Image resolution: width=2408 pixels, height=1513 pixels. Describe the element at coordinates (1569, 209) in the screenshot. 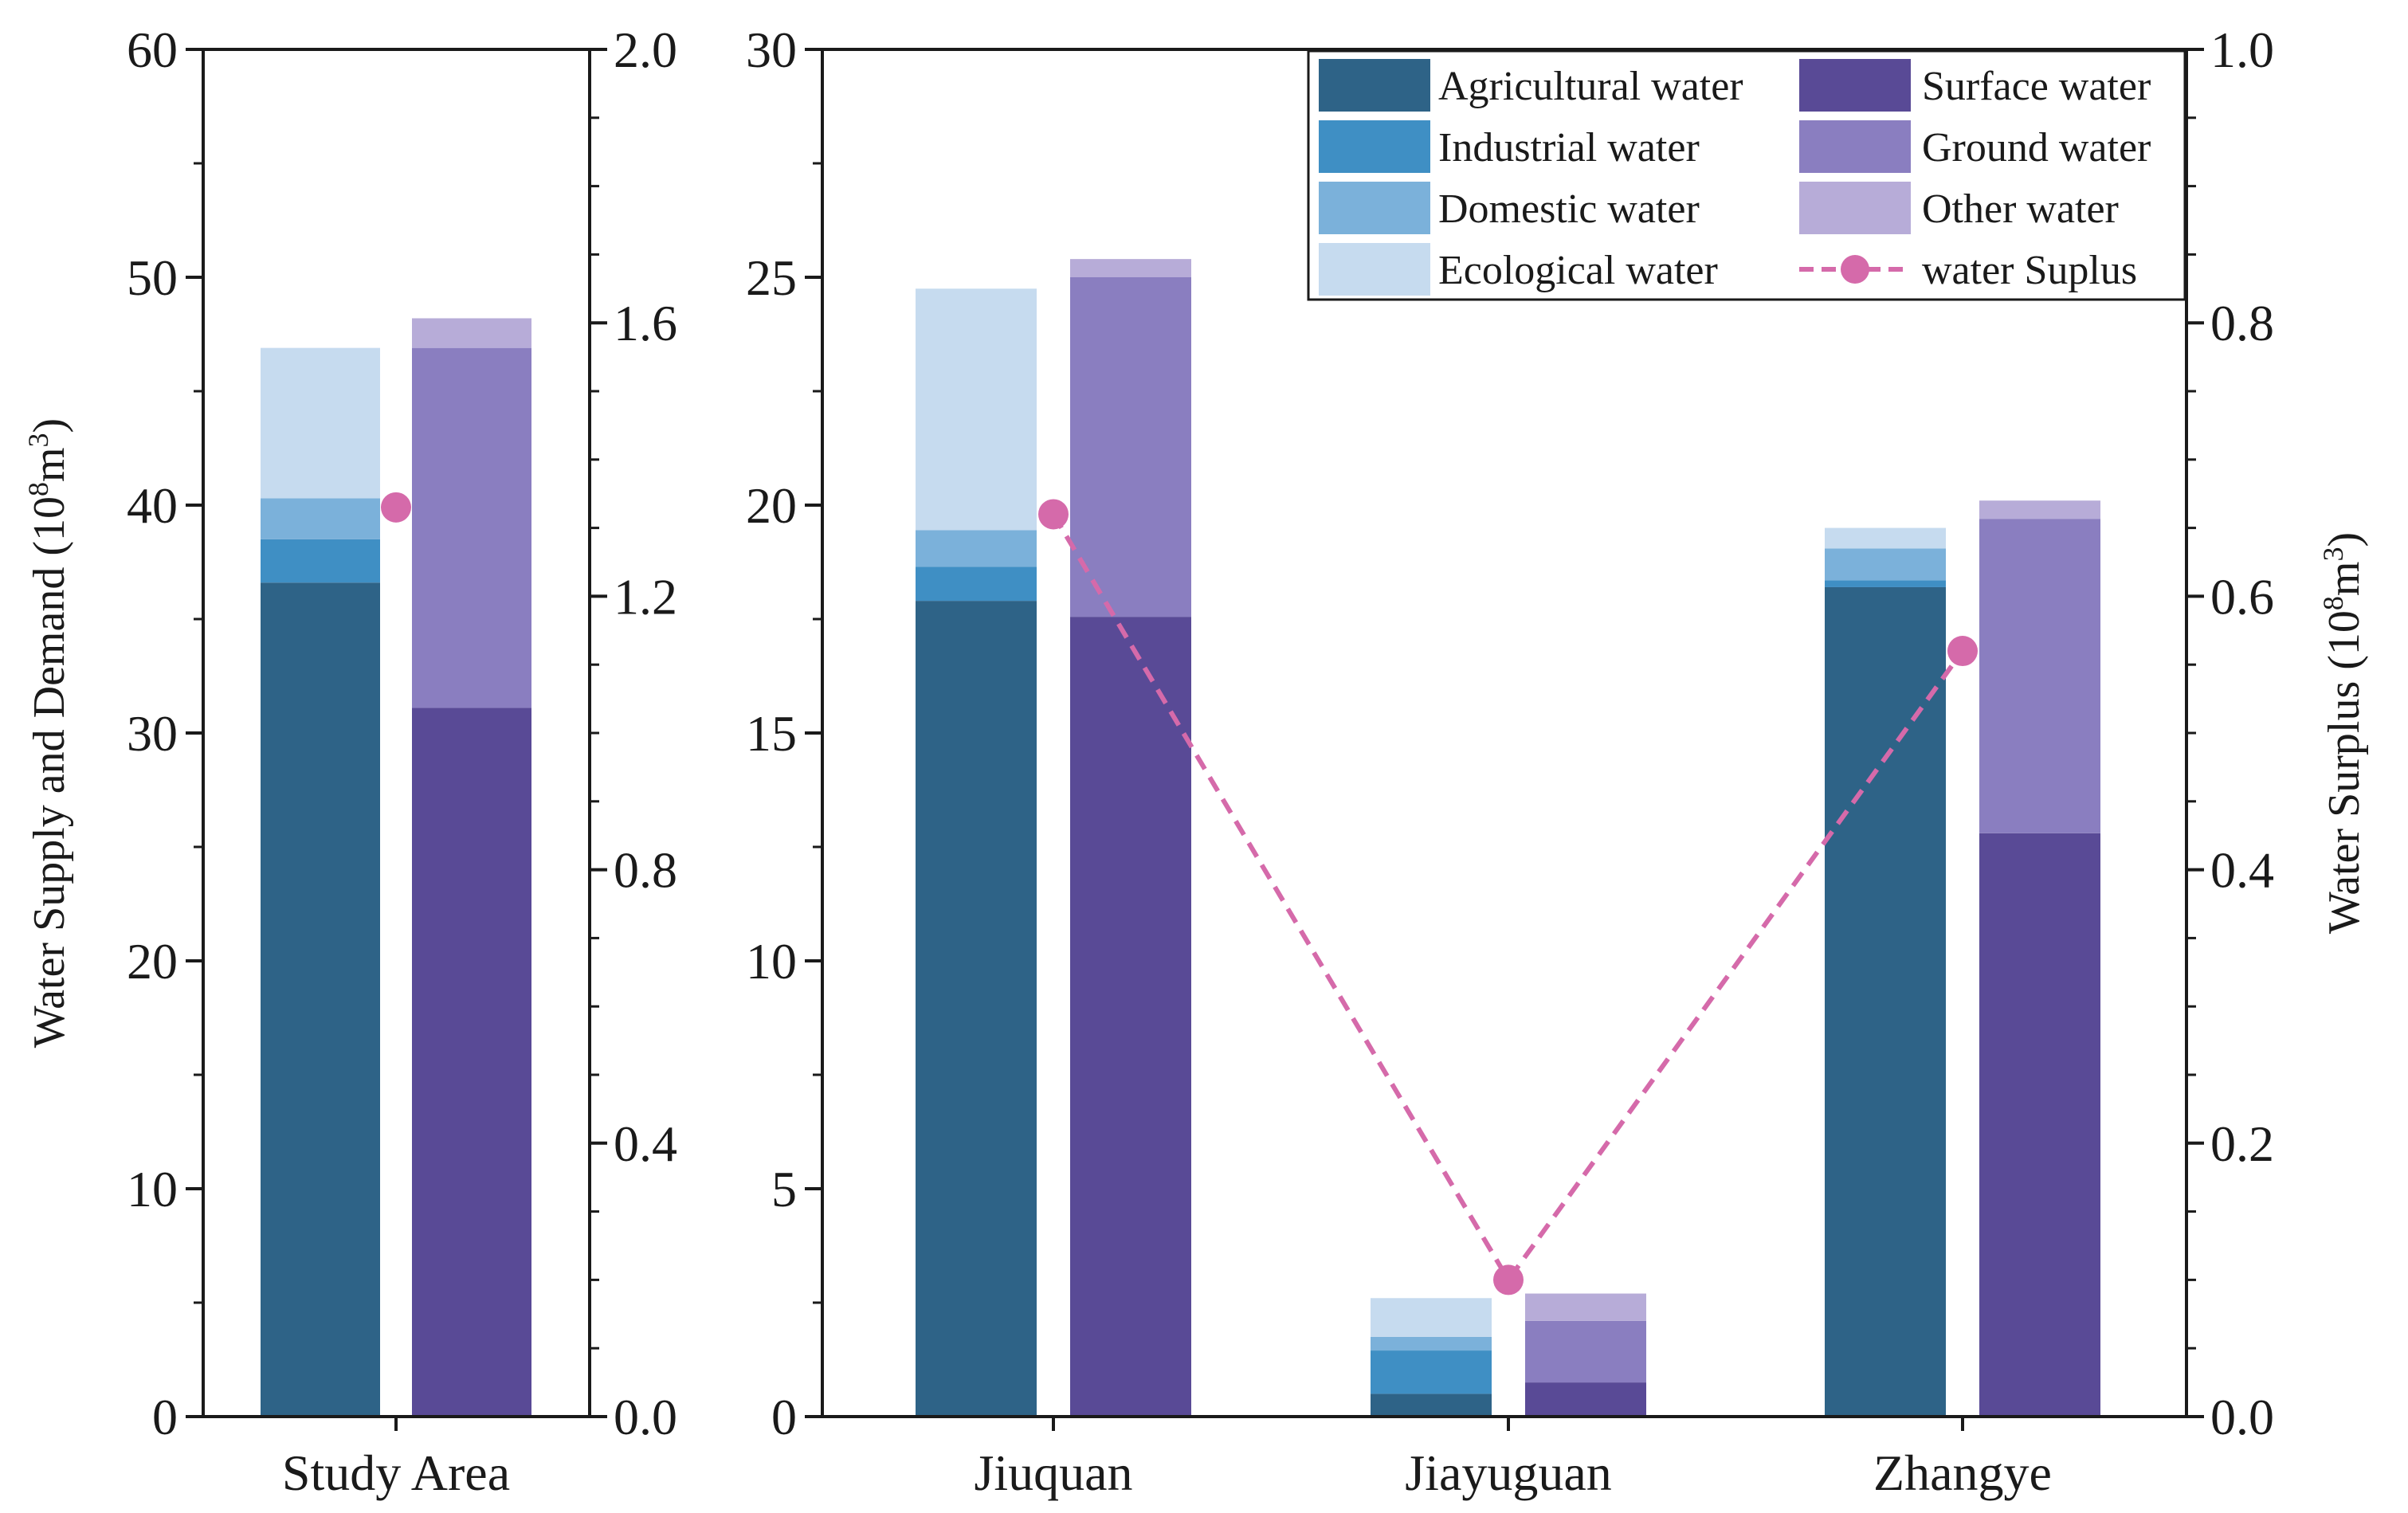

I see `legend-label: Domestic water` at that location.